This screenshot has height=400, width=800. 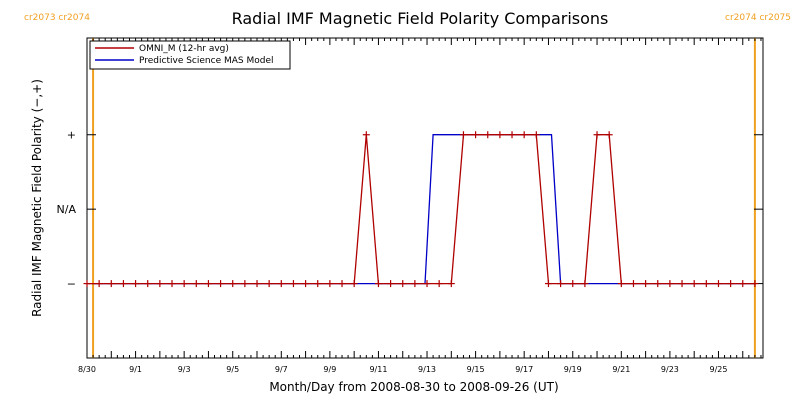 What do you see at coordinates (427, 369) in the screenshot?
I see `x-tick-label: 9/13` at bounding box center [427, 369].